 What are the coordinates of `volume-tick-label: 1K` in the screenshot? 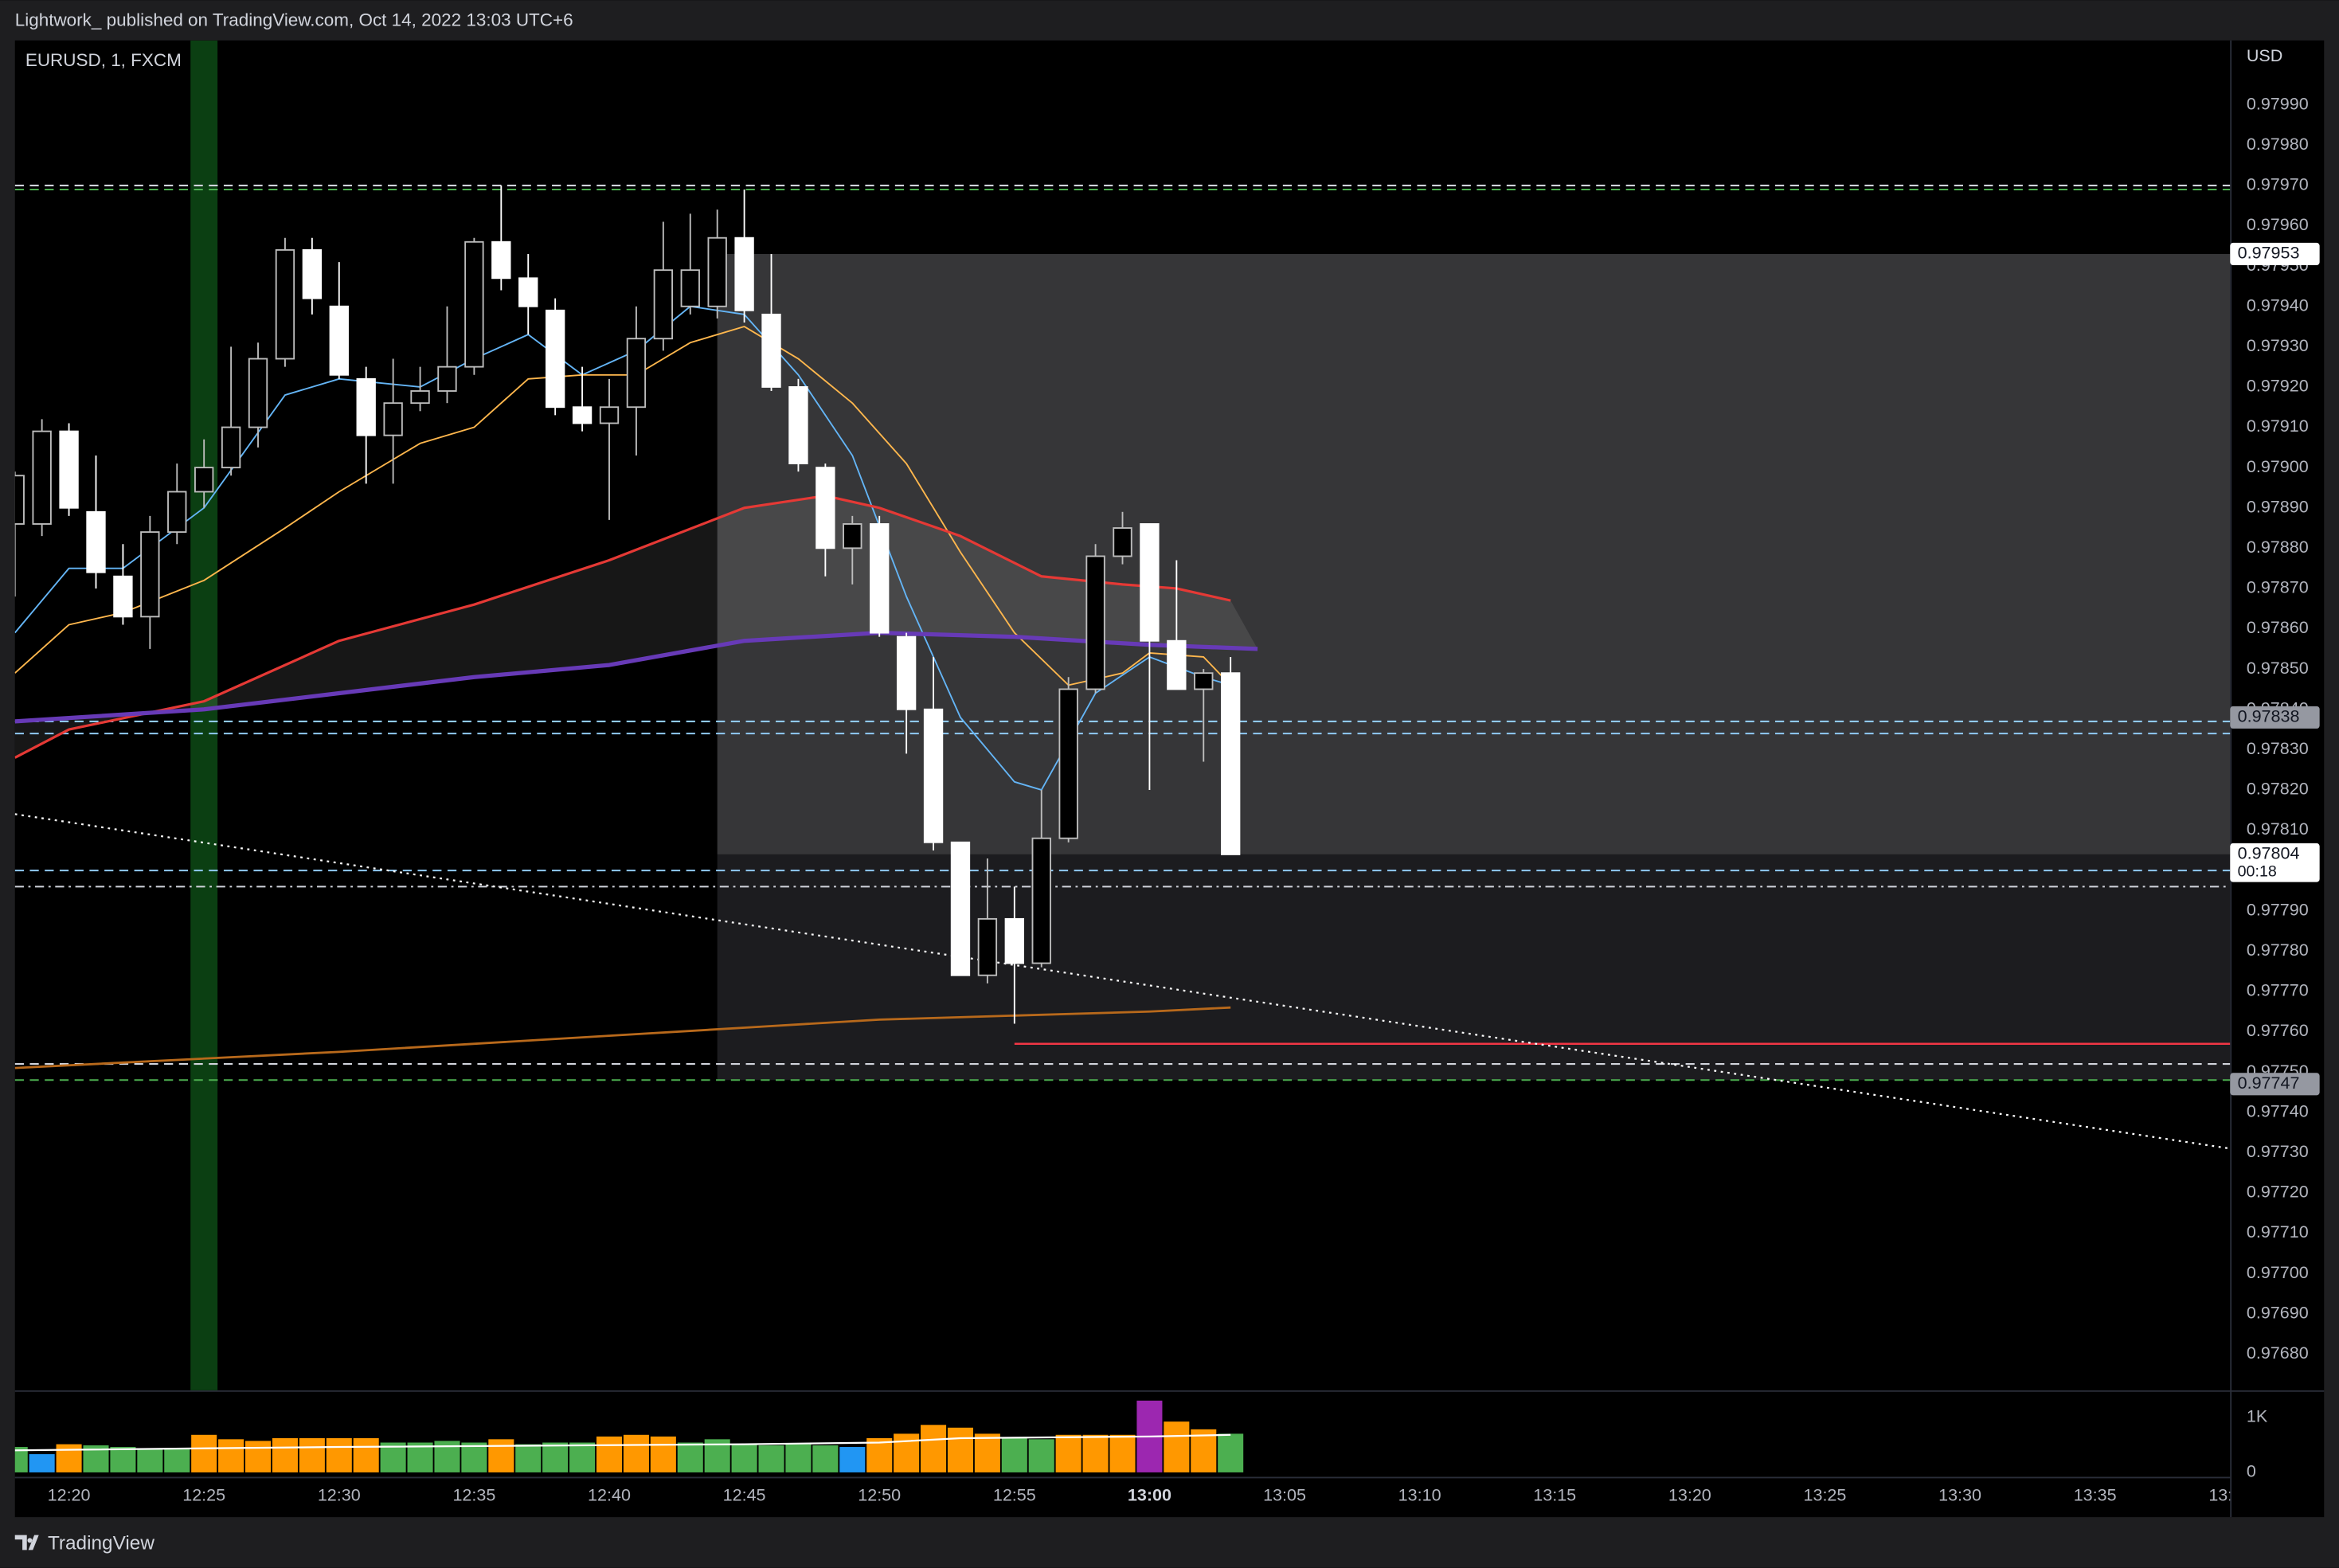 It's located at (2257, 1415).